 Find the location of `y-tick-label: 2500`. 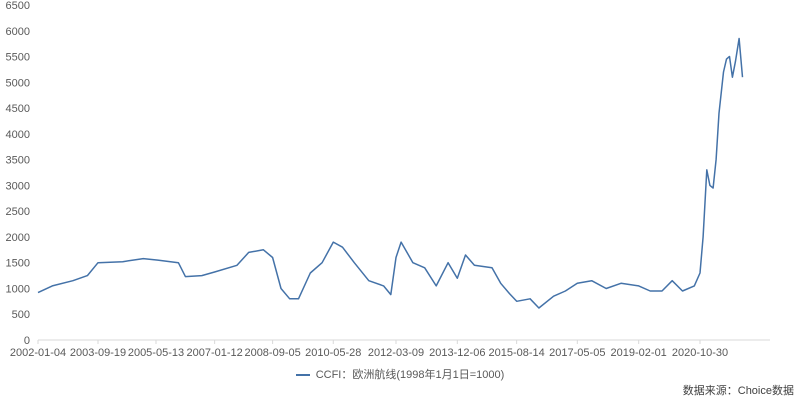

y-tick-label: 2500 is located at coordinates (18, 212).